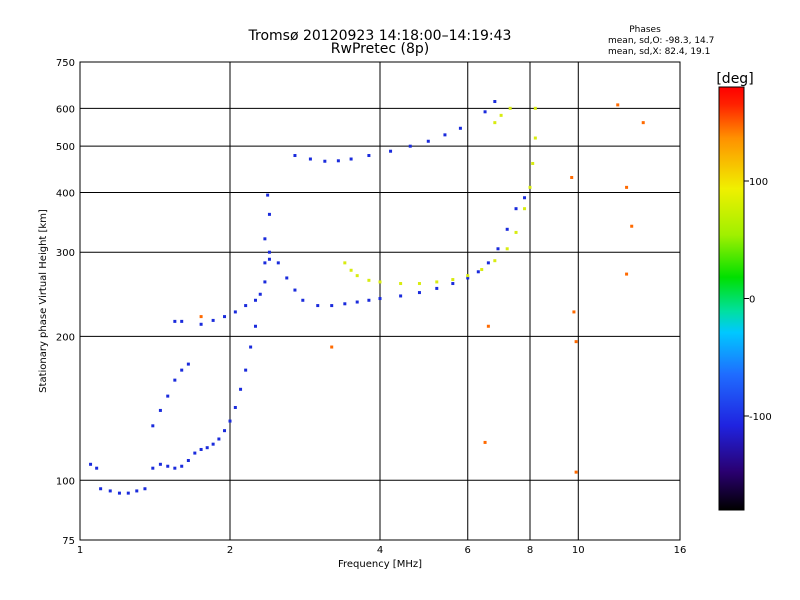  Describe the element at coordinates (380, 36) in the screenshot. I see `chart-title: Tromsø 20120923 14:18:00–14:19:43` at that location.